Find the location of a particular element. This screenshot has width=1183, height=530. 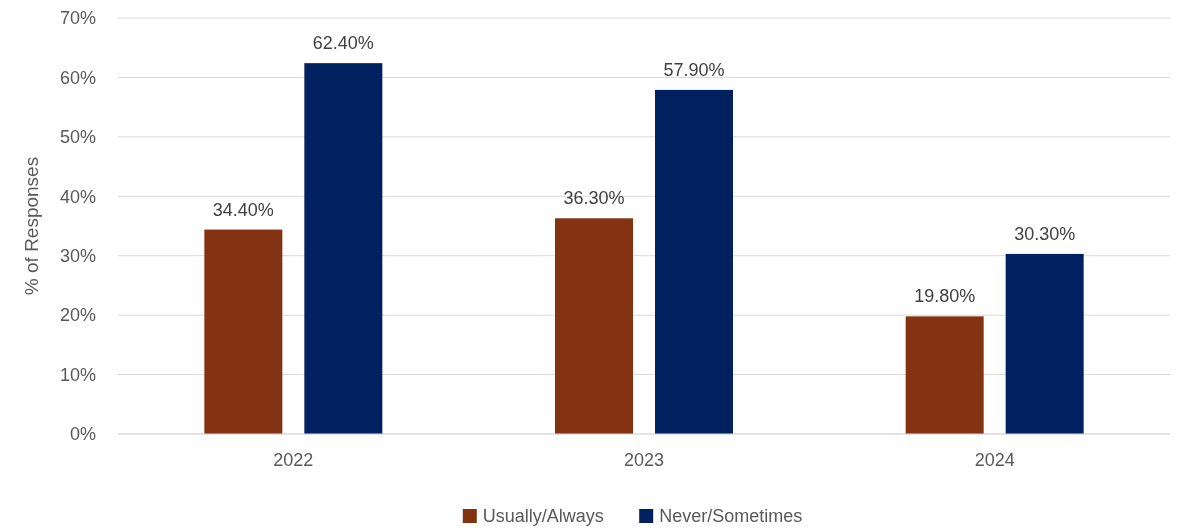

y-tick-label: 70% is located at coordinates (77, 18).